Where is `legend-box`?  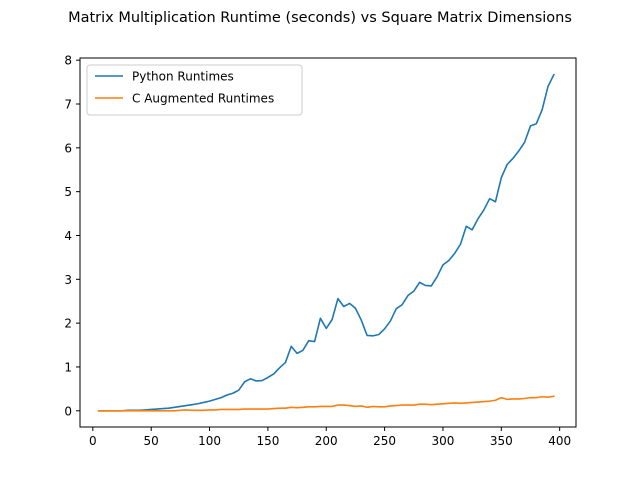
legend-box is located at coordinates (194, 90).